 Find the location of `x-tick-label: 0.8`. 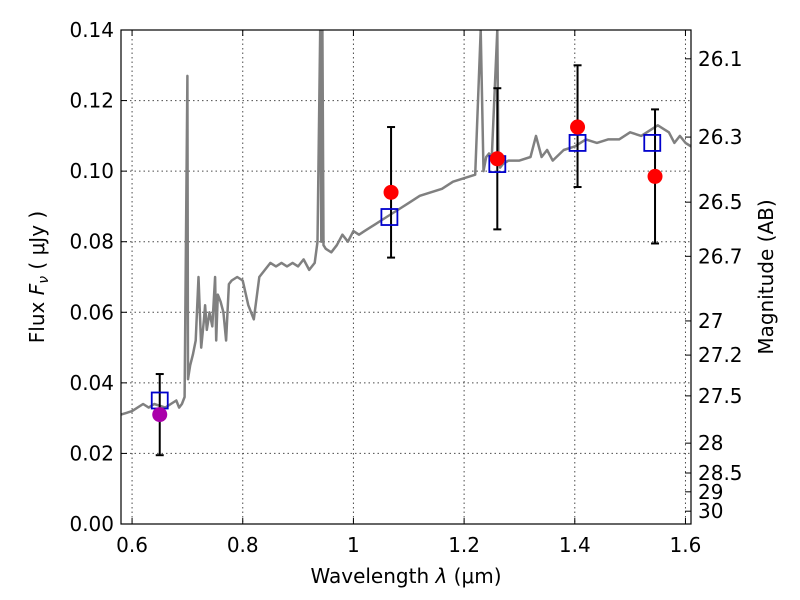

x-tick-label: 0.8 is located at coordinates (243, 545).